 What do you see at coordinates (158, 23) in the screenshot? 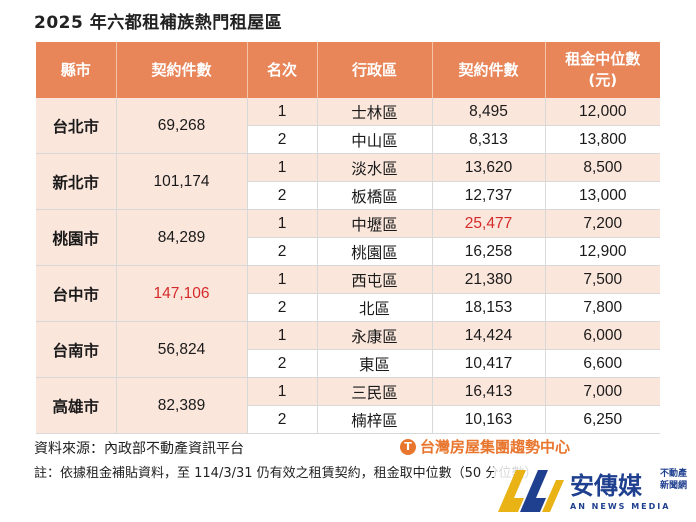
I see `page-title: 2025 年六都租補族熱門租屋區` at bounding box center [158, 23].